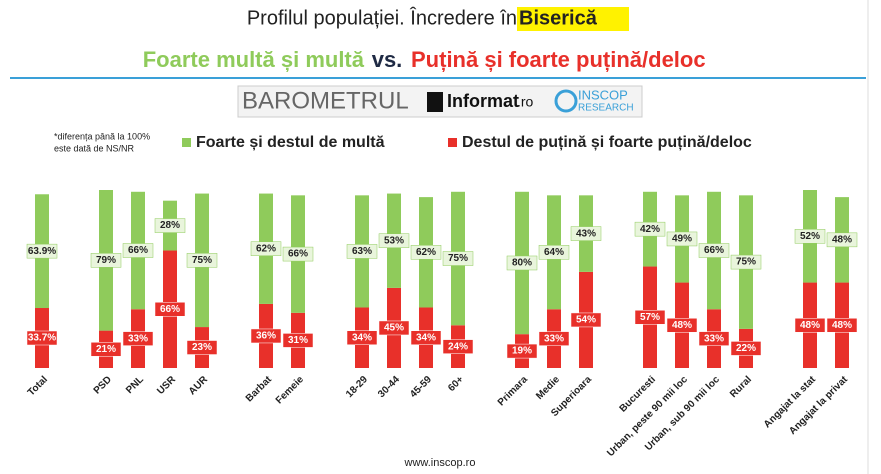 This screenshot has width=881, height=474. I want to click on value-label: 43%, so click(586, 233).